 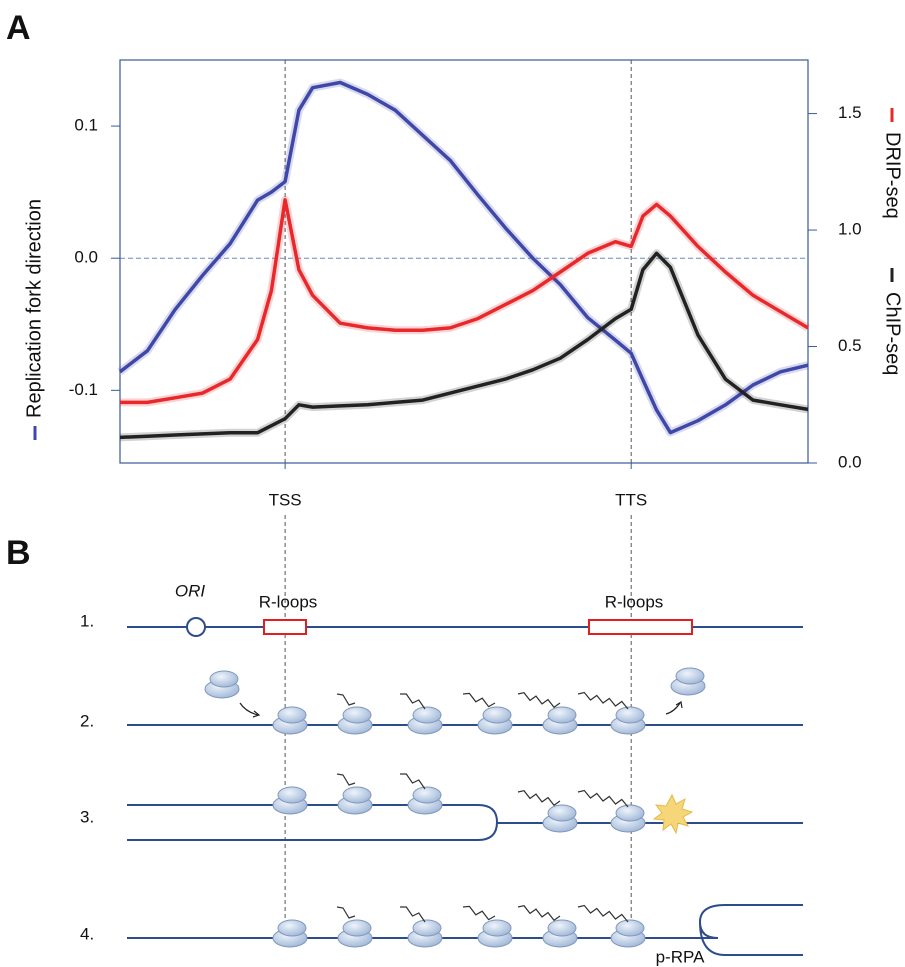 What do you see at coordinates (87, 933) in the screenshot?
I see `row-label: 4.` at bounding box center [87, 933].